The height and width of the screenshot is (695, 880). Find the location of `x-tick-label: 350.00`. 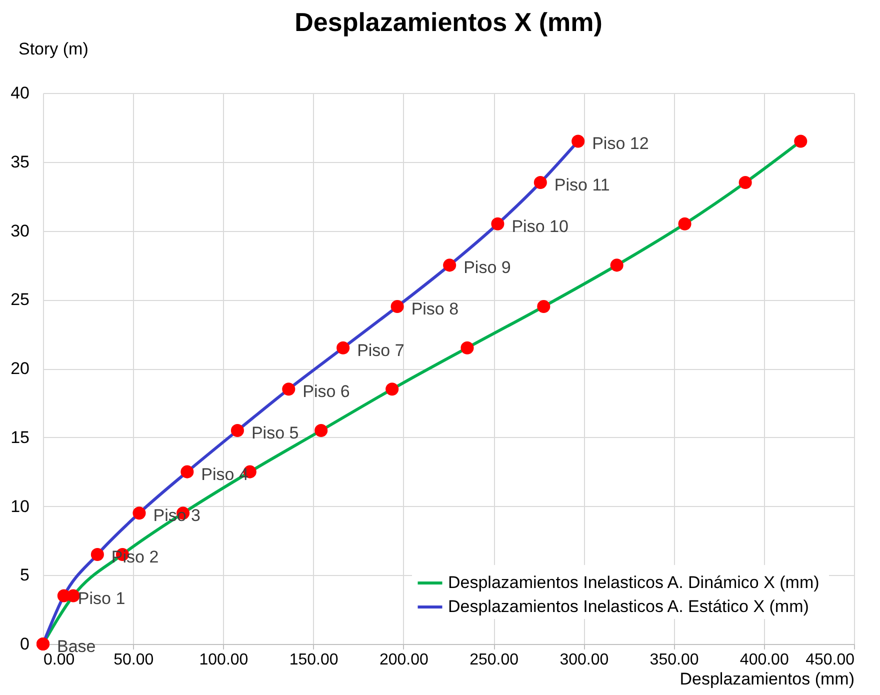

x-tick-label: 350.00 is located at coordinates (674, 660).